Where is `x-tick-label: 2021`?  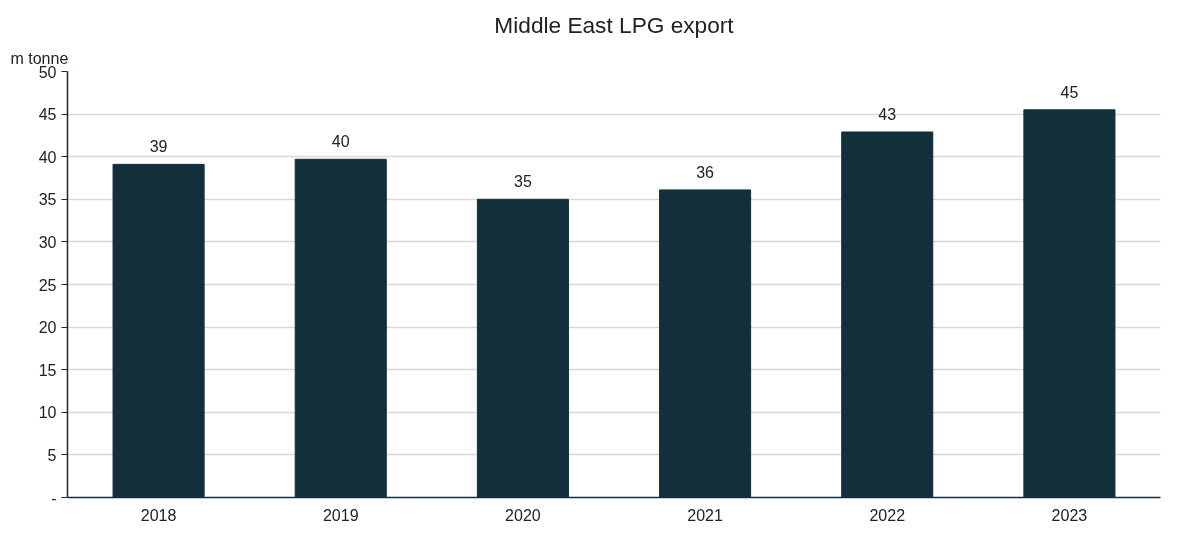
x-tick-label: 2021 is located at coordinates (705, 515).